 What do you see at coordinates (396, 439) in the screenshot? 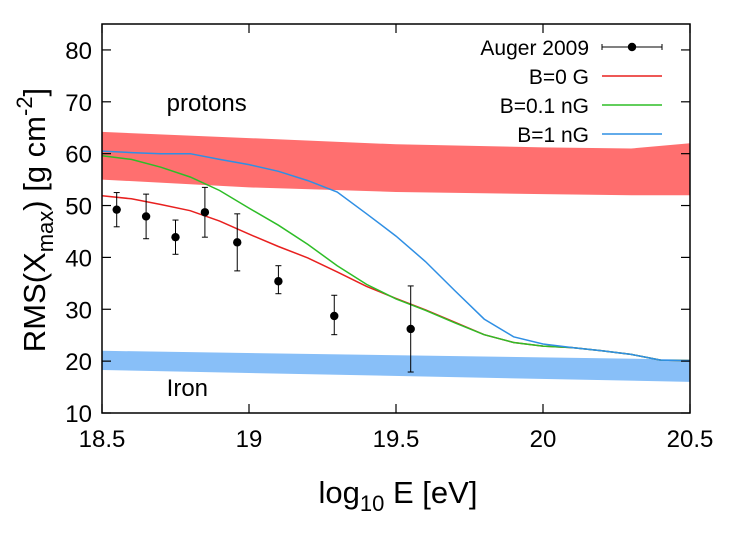
I see `x-tick-label: 19.5` at bounding box center [396, 439].